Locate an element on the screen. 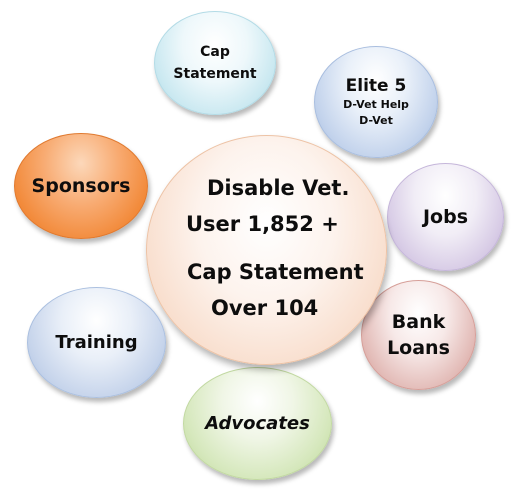 The height and width of the screenshot is (497, 511). training-label: Training is located at coordinates (96, 342).